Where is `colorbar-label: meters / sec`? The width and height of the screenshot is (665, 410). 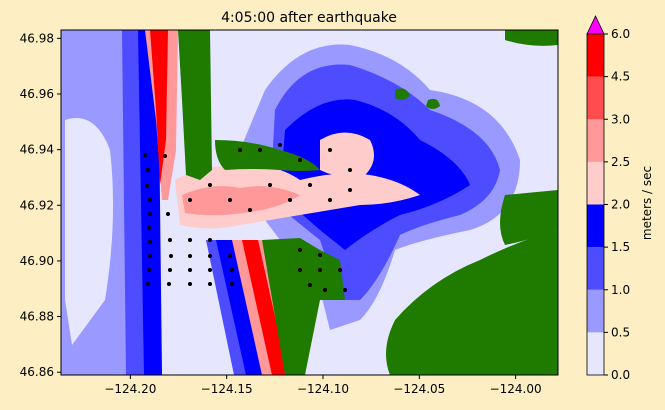
colorbar-label: meters / sec is located at coordinates (647, 203).